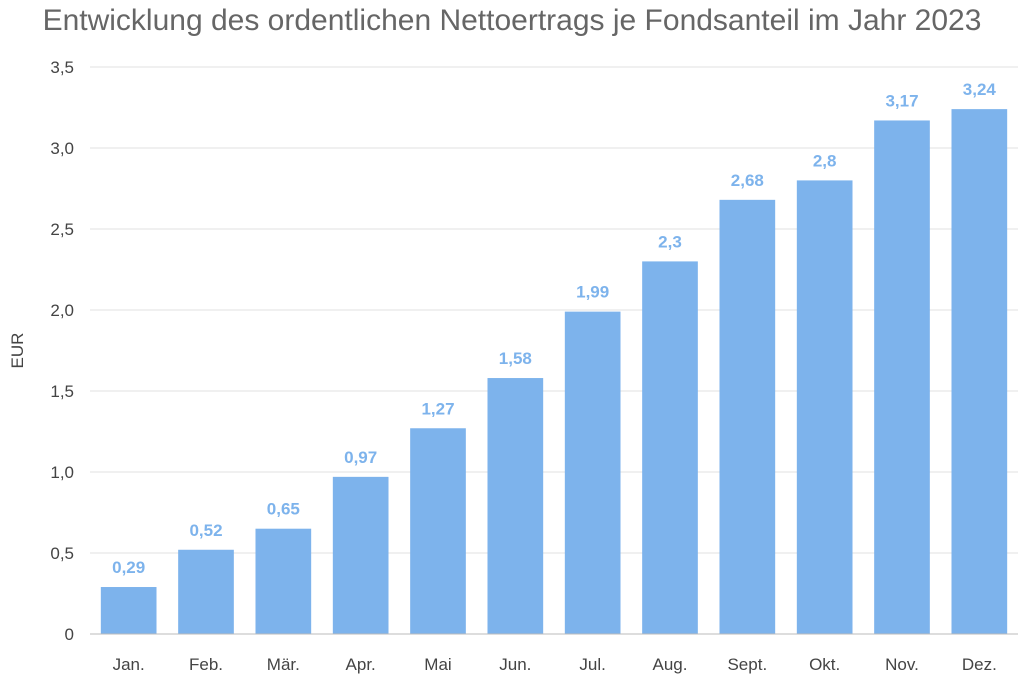 The width and height of the screenshot is (1024, 683). What do you see at coordinates (62, 553) in the screenshot?
I see `y-tick-label: 0,5` at bounding box center [62, 553].